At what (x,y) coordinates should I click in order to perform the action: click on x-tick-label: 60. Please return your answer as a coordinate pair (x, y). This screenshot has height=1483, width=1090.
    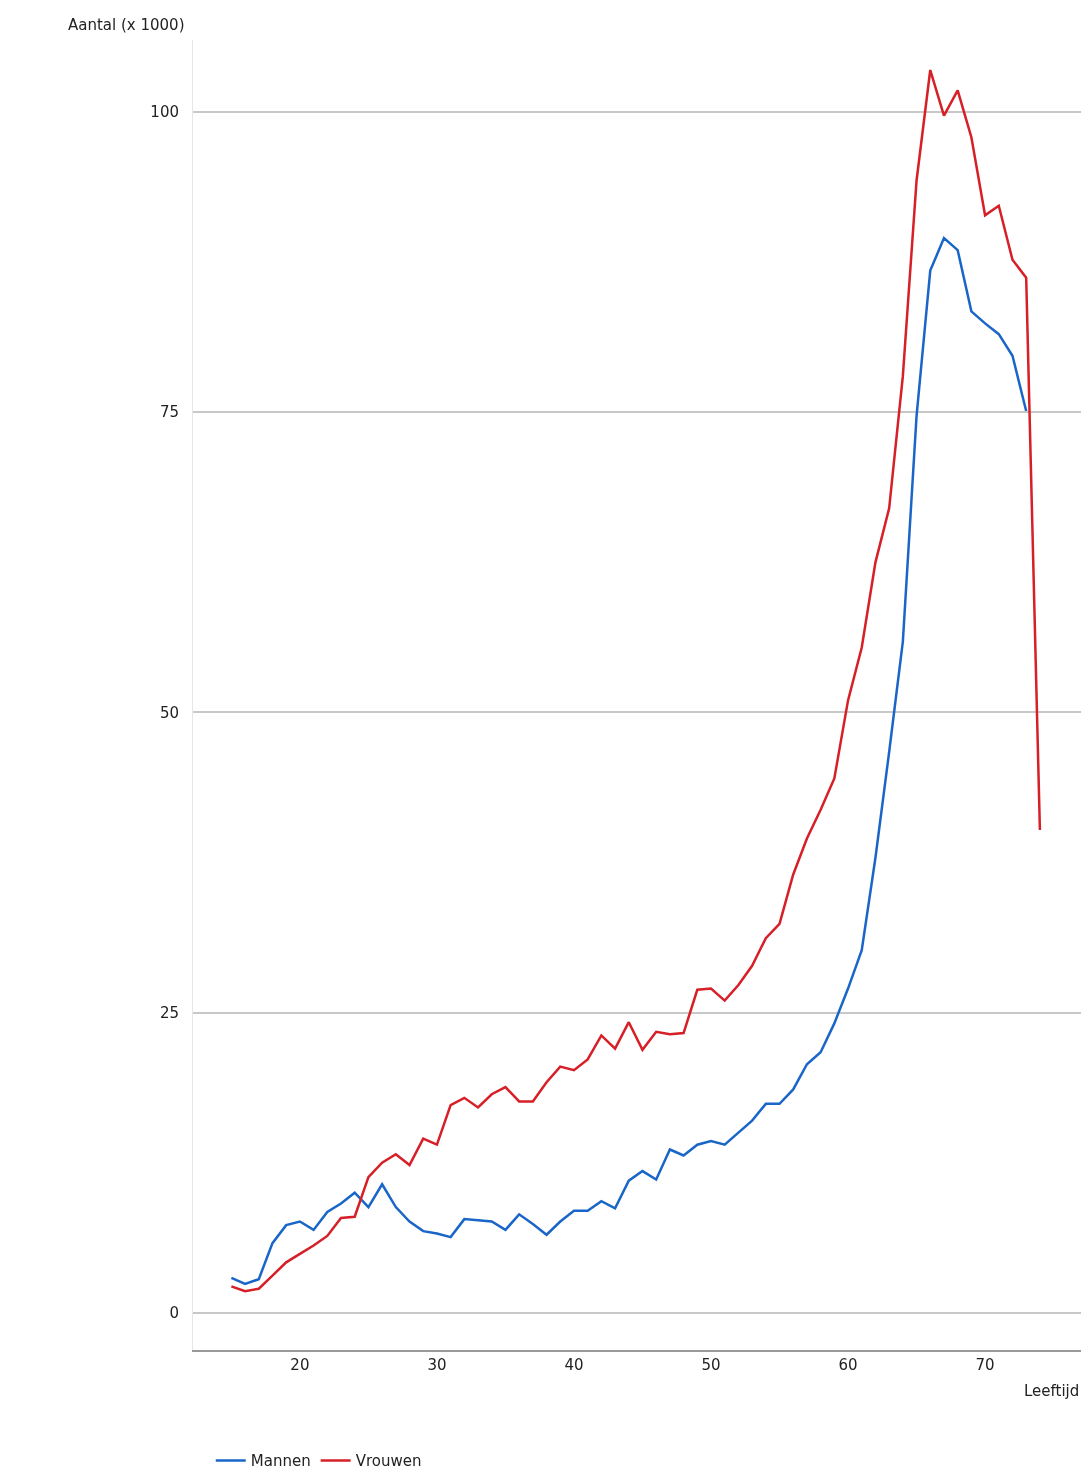
    Looking at the image, I should click on (848, 1365).